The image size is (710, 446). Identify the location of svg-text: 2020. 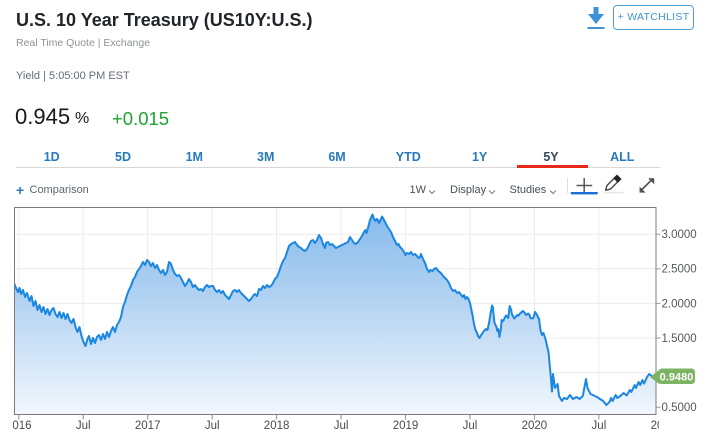
(535, 426).